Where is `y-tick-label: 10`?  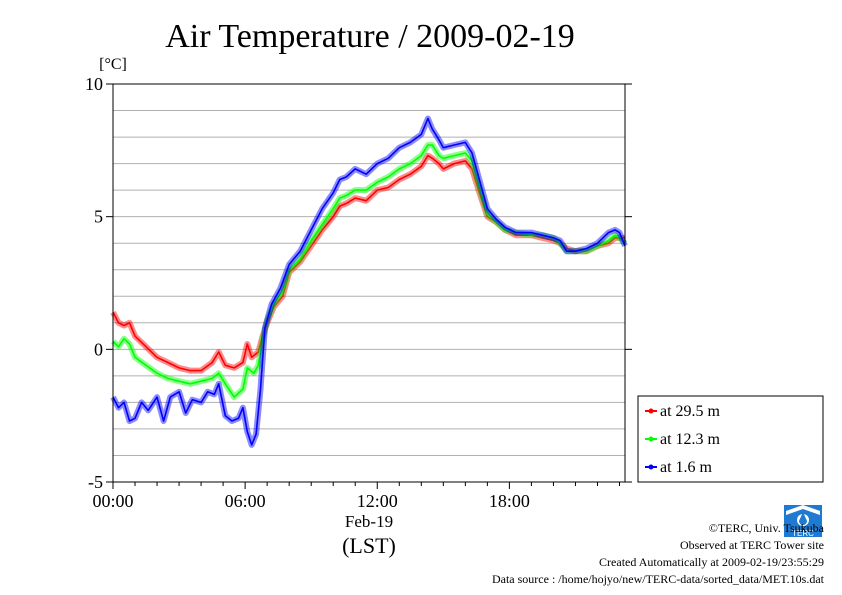 y-tick-label: 10 is located at coordinates (94, 84).